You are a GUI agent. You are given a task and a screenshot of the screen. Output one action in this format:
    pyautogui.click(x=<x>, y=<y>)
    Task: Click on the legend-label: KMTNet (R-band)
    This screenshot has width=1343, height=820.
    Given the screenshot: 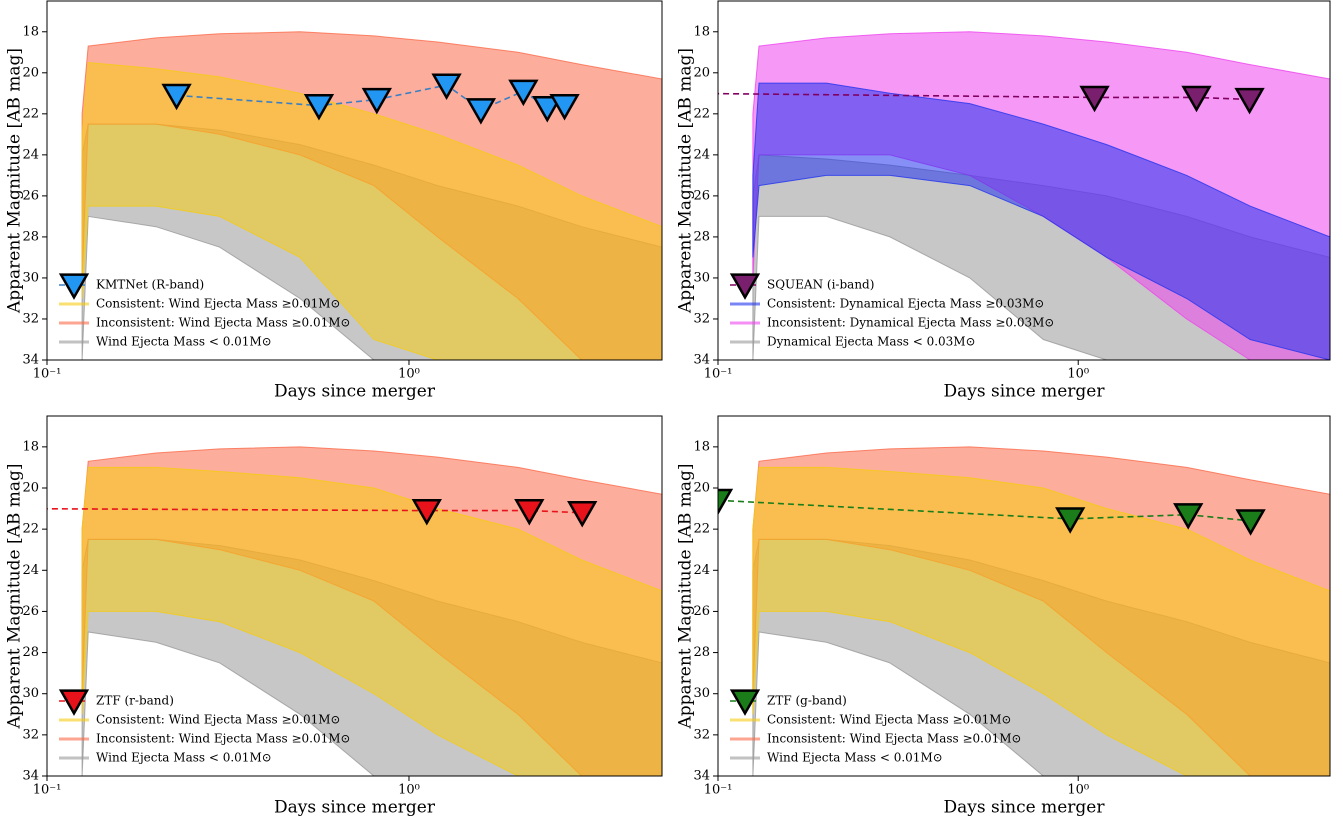 What is the action you would take?
    pyautogui.click(x=150, y=285)
    